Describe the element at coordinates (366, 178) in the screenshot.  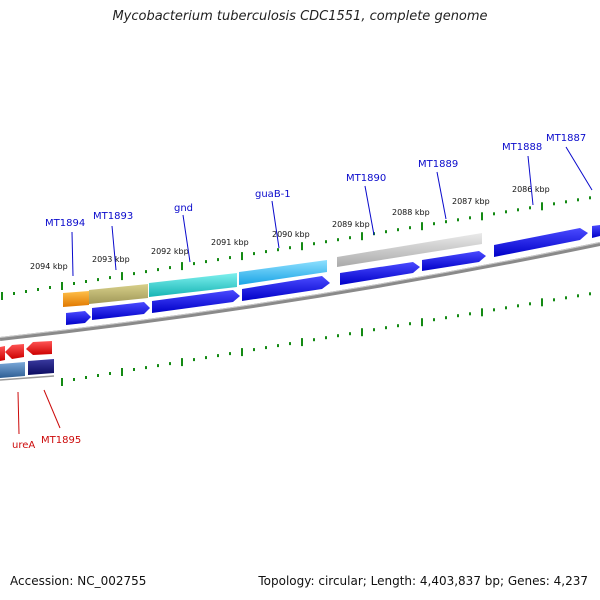
I see `gene-label-forward: MT1890` at that location.